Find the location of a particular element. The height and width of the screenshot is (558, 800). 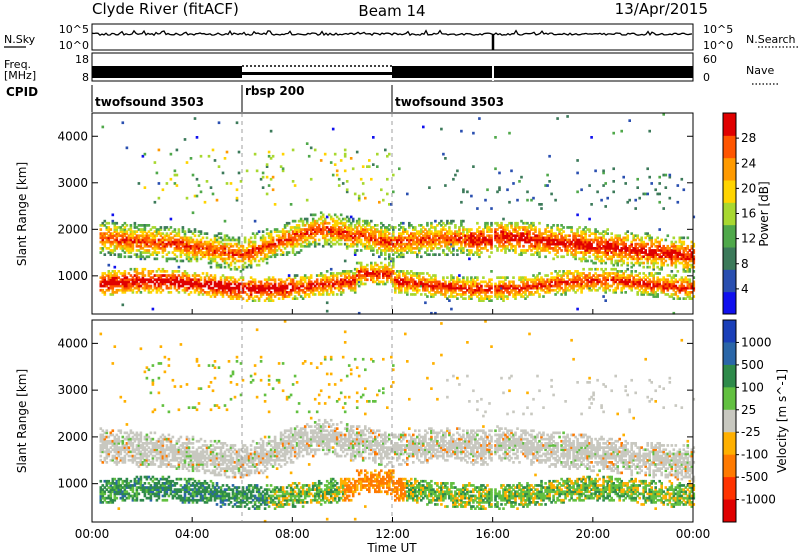

noise-right-tick-bottom: 10^0 is located at coordinates (718, 45).